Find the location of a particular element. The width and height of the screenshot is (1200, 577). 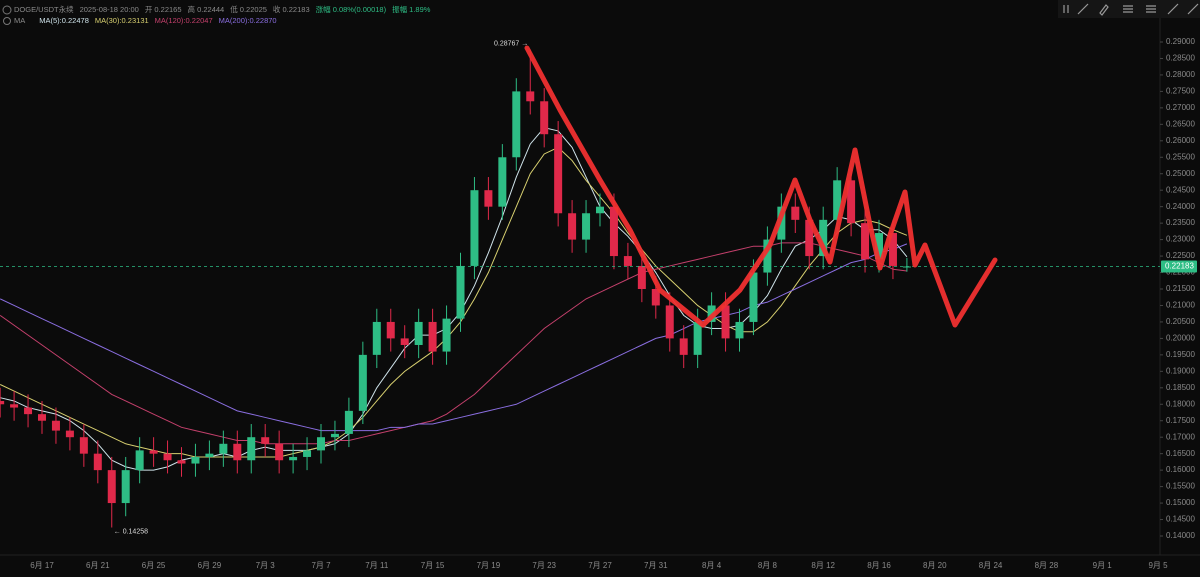

x-tick-label: 8月 20 is located at coordinates (935, 565).